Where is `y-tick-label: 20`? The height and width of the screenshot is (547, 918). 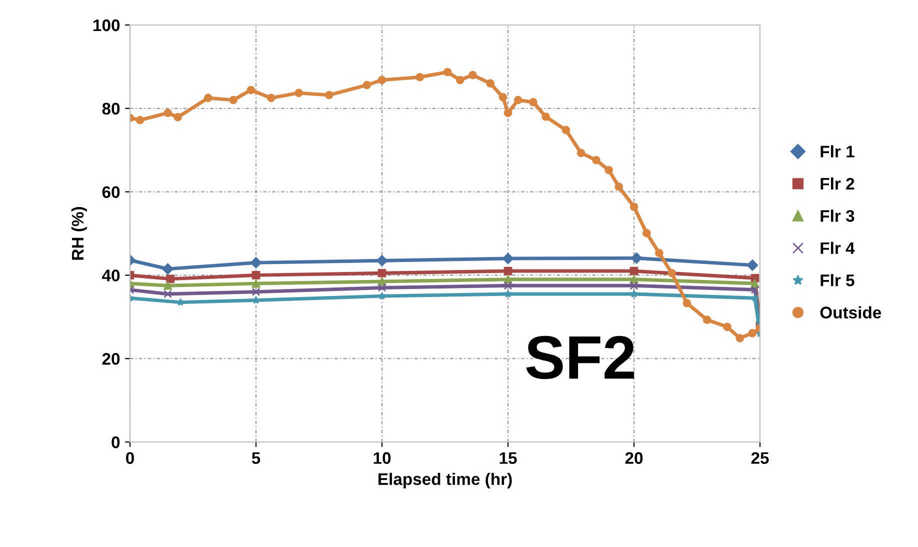 y-tick-label: 20 is located at coordinates (111, 359).